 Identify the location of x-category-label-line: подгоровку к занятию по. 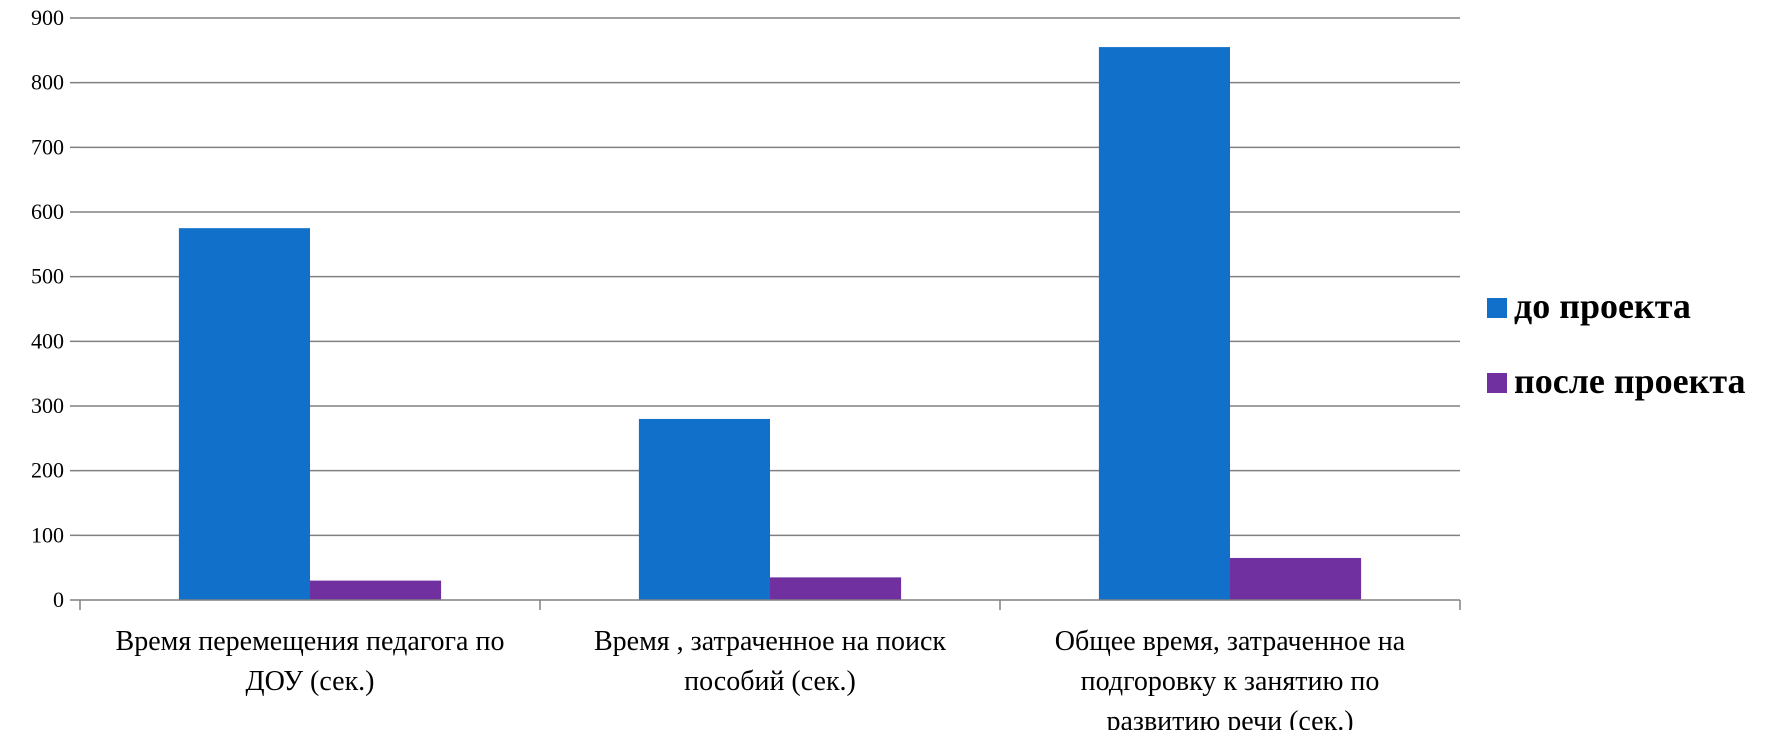
(1230, 681).